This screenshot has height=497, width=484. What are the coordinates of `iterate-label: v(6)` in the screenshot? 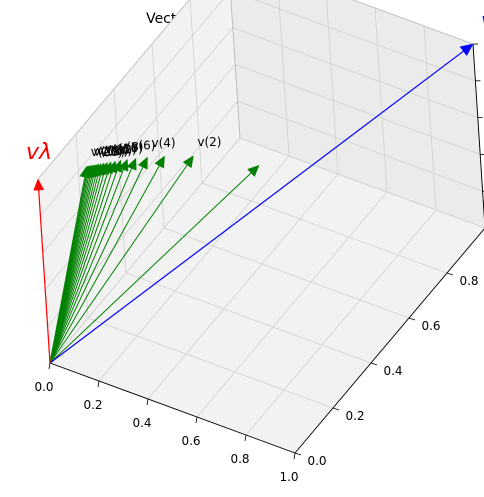 It's located at (143, 145).